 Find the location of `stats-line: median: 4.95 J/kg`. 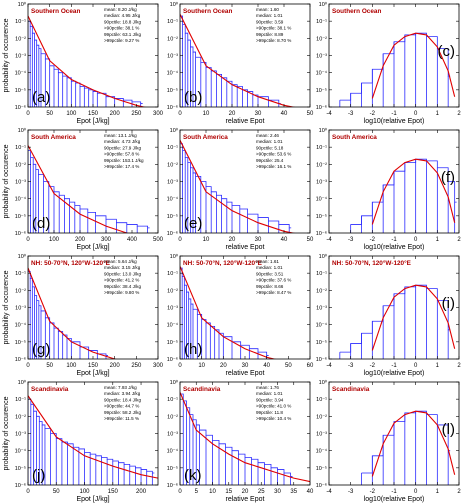

stats-line: median: 4.95 J/kg is located at coordinates (122, 15).